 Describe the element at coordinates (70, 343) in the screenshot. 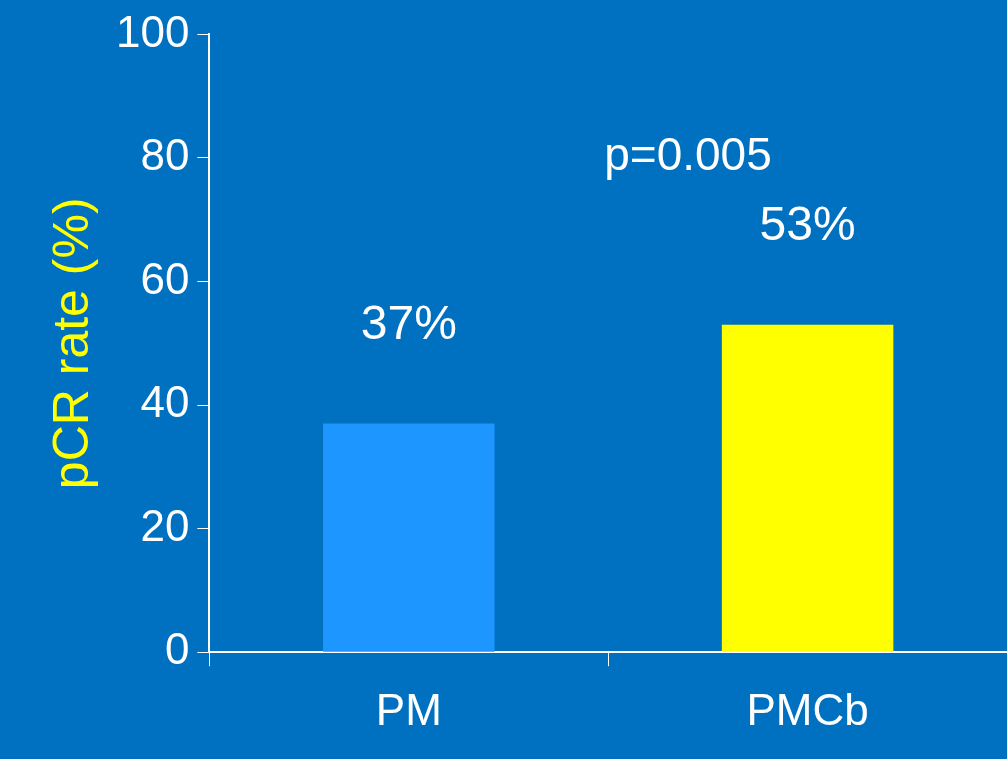

I see `y-axis-title: pCR rate (%)` at that location.